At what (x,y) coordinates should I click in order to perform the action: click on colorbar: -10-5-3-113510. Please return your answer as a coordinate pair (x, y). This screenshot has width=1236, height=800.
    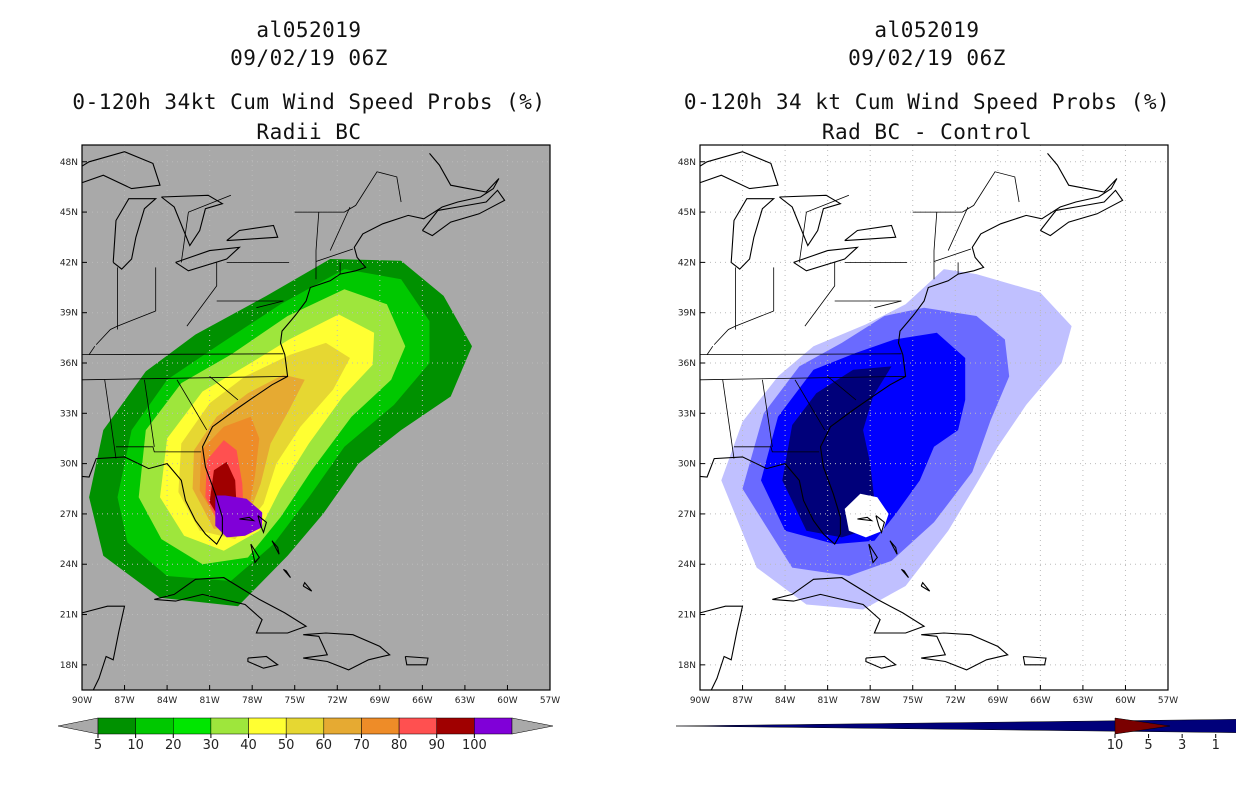
    Looking at the image, I should click on (955, 735).